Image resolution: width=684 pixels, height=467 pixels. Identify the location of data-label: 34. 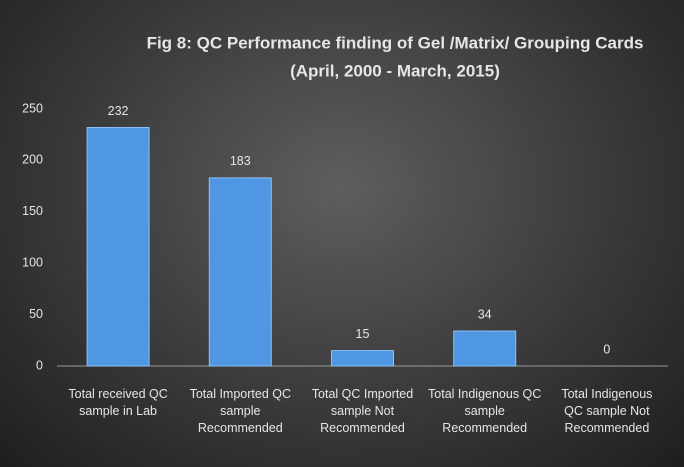
(485, 314).